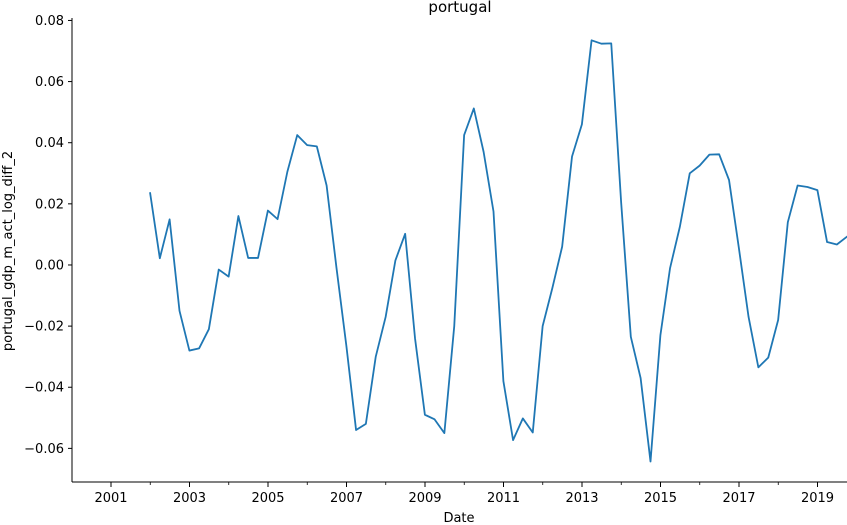 This screenshot has height=525, width=847. I want to click on x-tick-label: 2017, so click(738, 498).